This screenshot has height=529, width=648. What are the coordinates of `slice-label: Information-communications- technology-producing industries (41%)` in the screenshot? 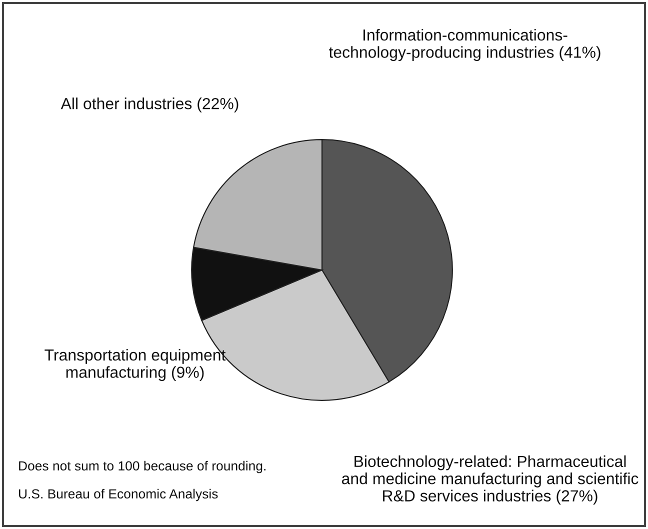 It's located at (464, 45).